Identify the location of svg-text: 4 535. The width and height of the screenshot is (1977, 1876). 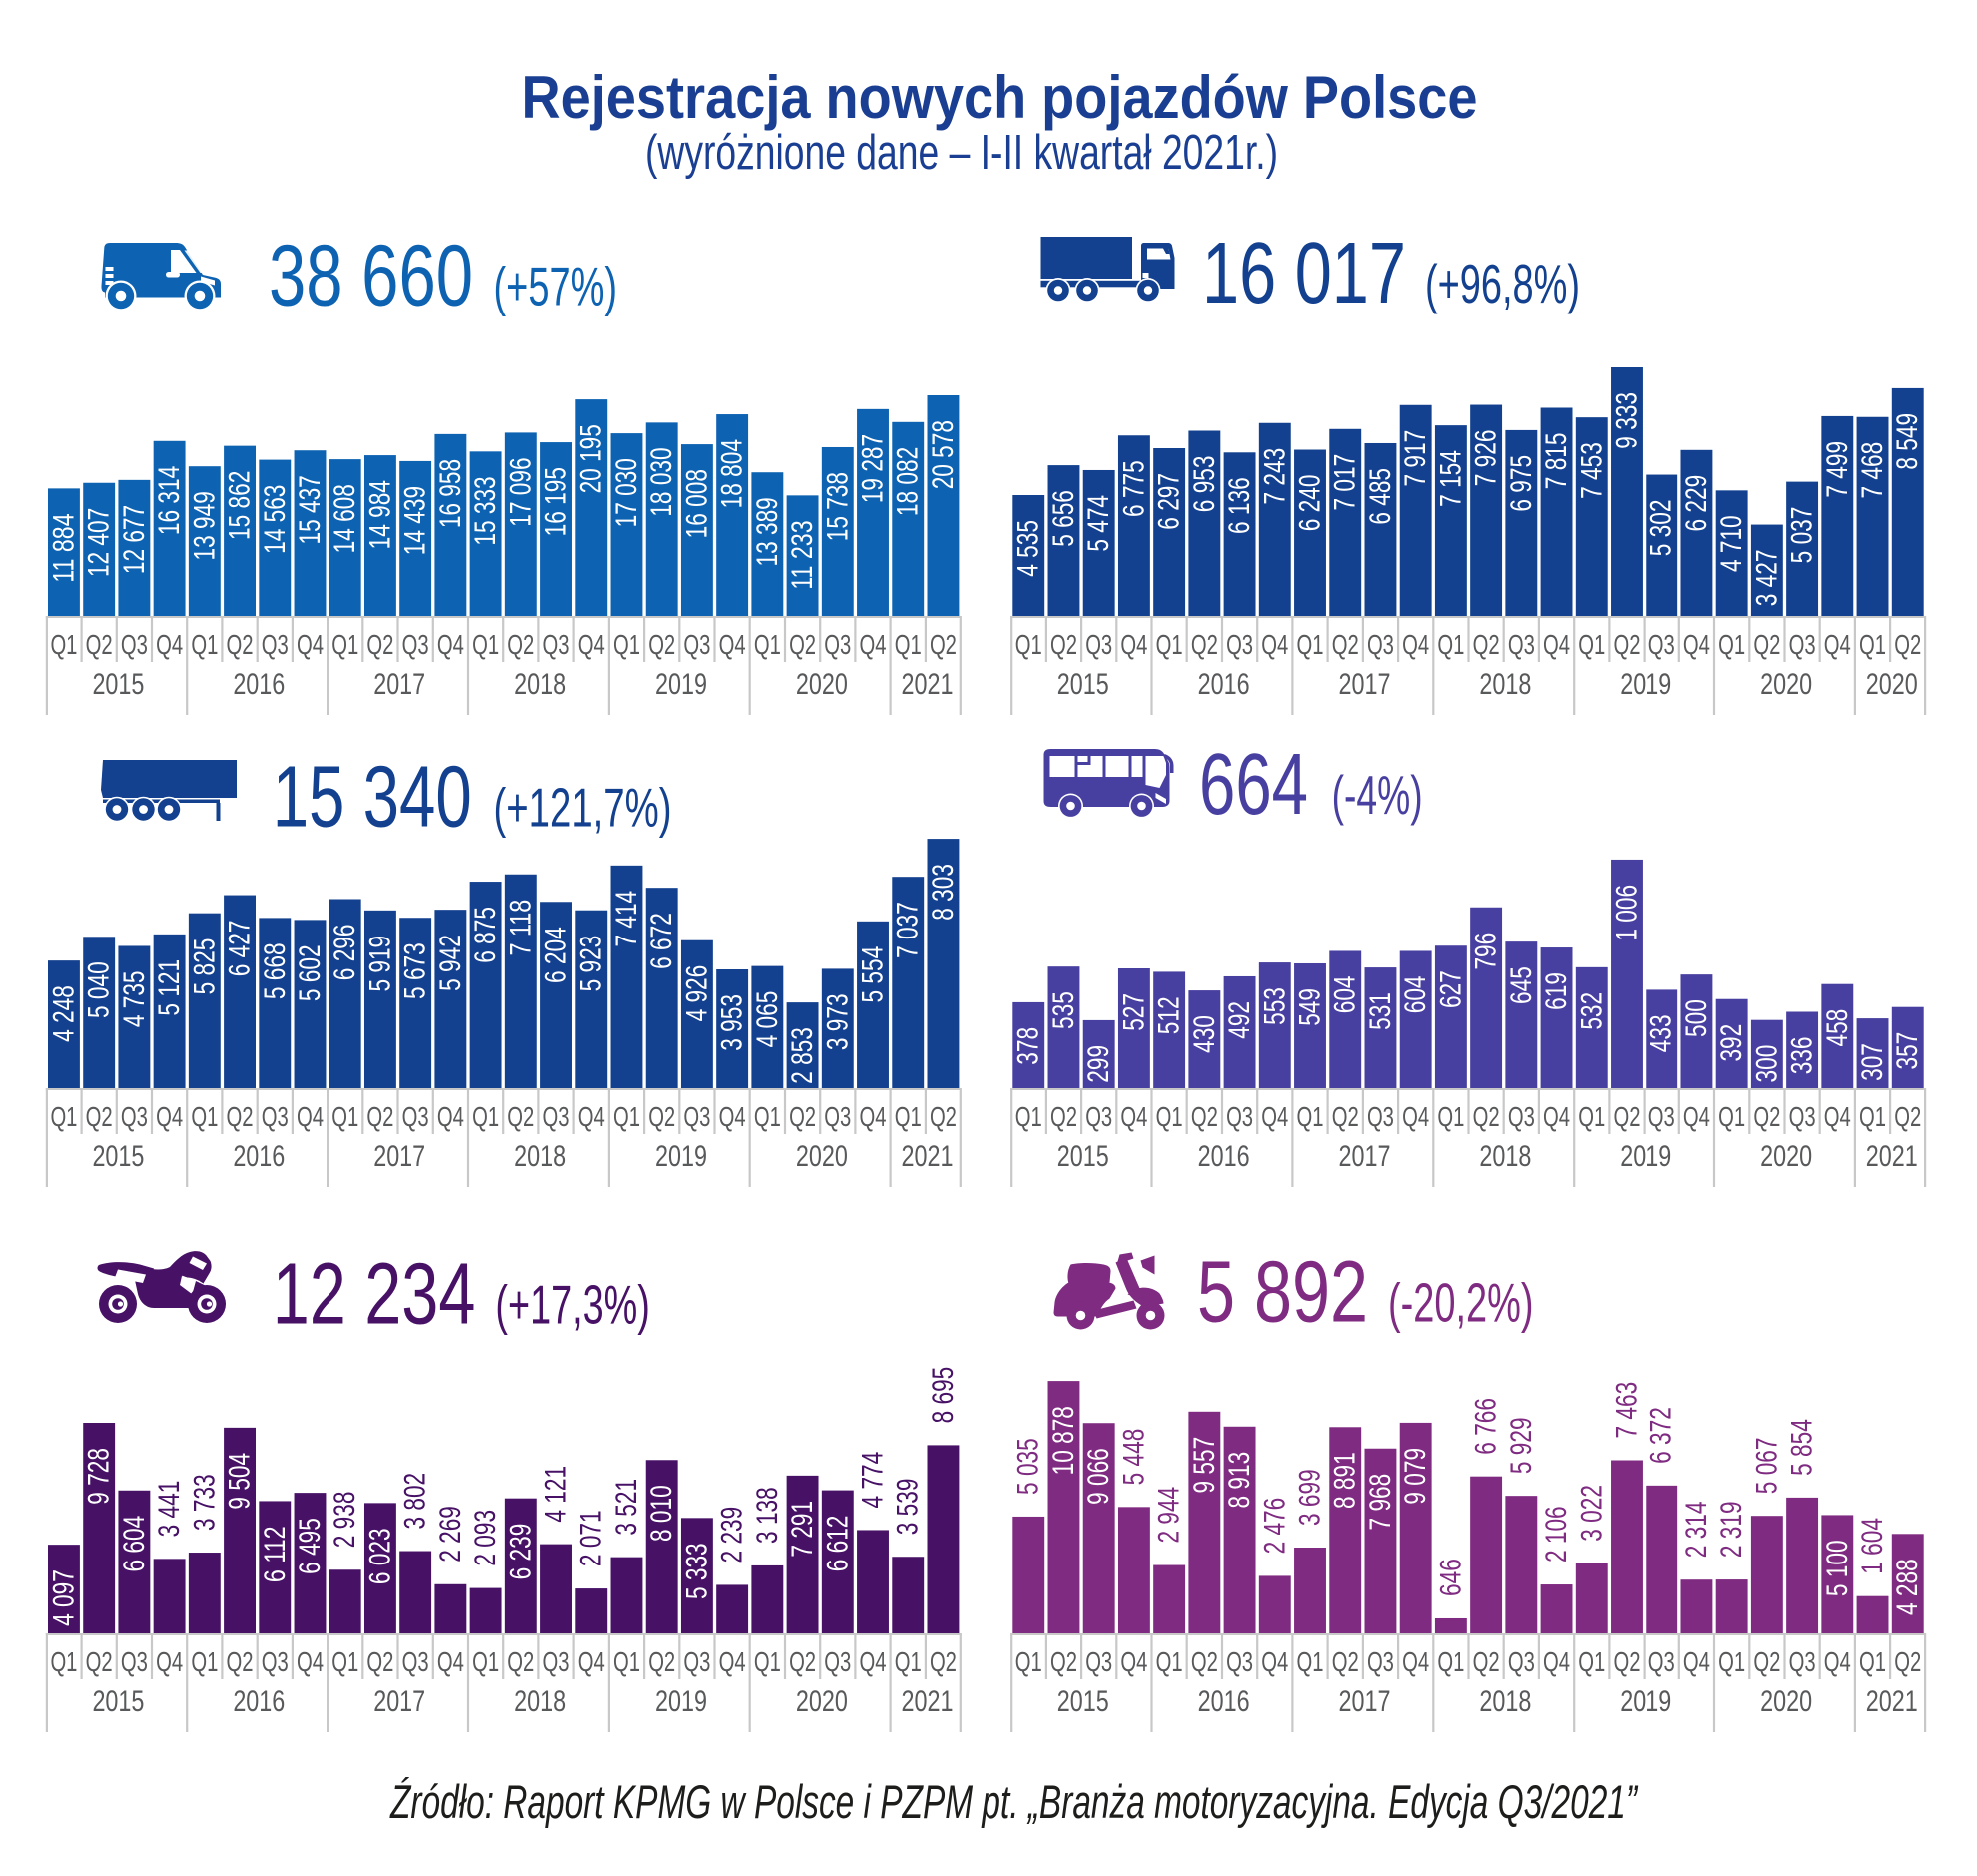
(1028, 548).